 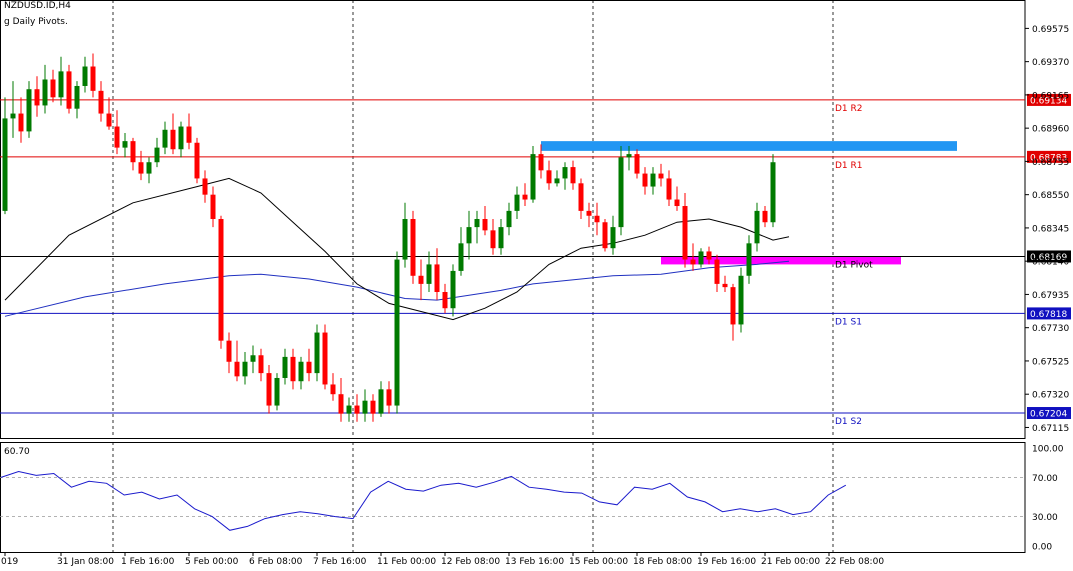 What do you see at coordinates (85, 562) in the screenshot?
I see `time-tick-label: 31 Jan 08:00` at bounding box center [85, 562].